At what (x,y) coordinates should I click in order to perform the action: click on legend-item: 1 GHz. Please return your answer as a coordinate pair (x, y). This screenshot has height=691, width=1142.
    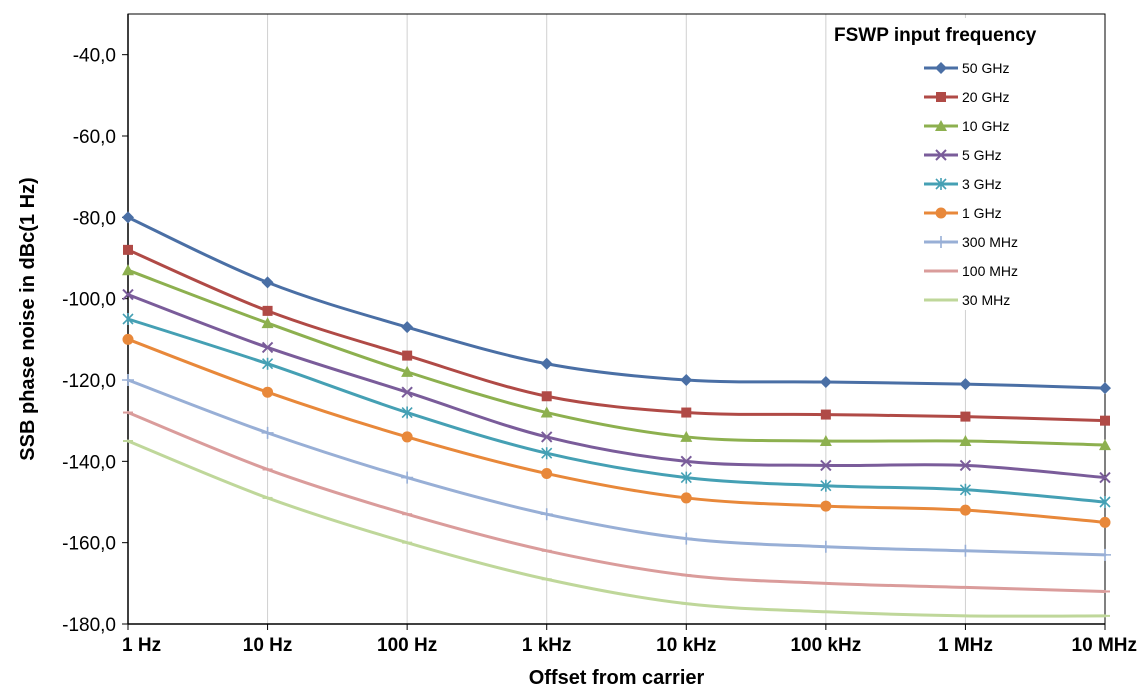
    Looking at the image, I should click on (963, 213).